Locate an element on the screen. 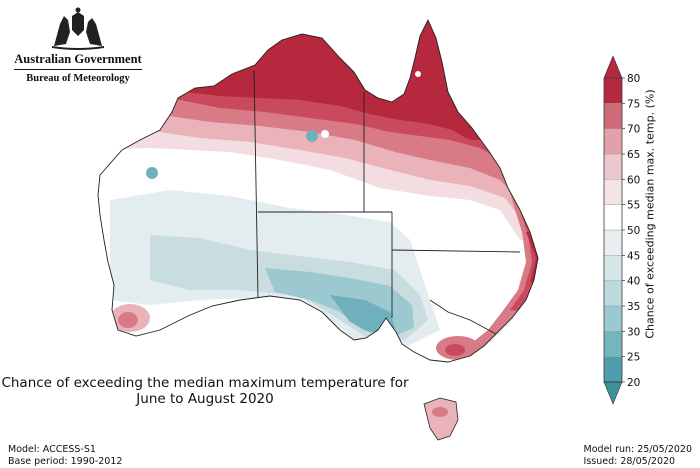  base-period-label: Base period: 1990-2012 is located at coordinates (65, 461).